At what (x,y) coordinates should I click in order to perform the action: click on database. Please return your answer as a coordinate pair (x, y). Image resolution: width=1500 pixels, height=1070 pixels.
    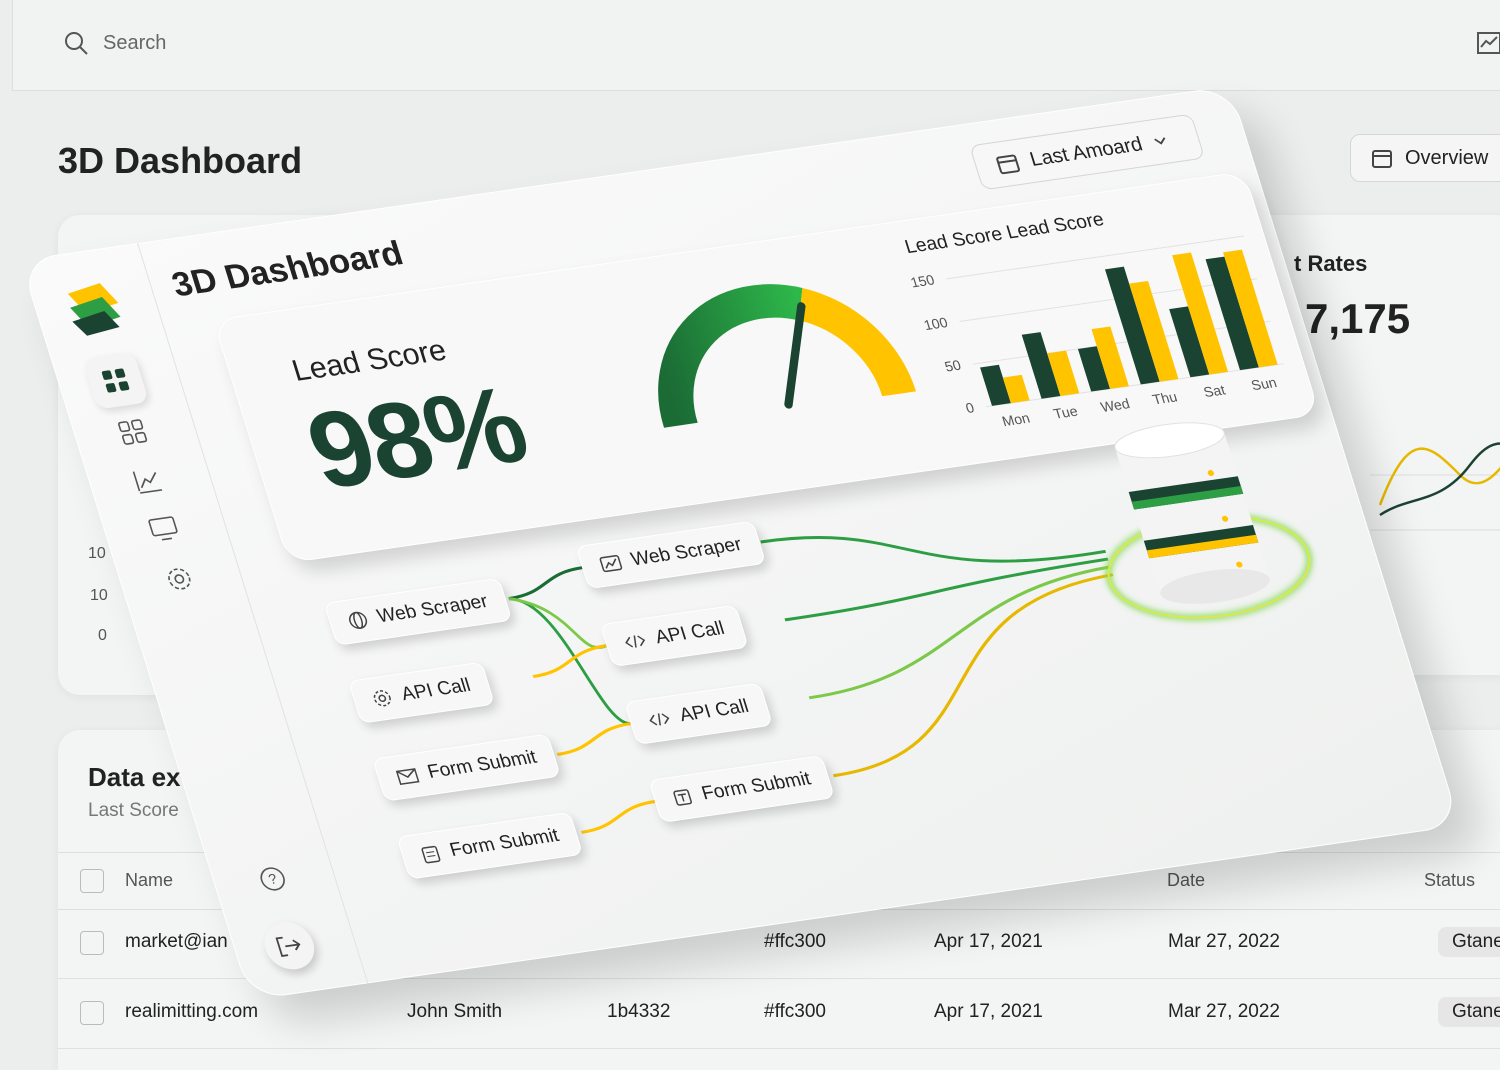
    Looking at the image, I should click on (1192, 513).